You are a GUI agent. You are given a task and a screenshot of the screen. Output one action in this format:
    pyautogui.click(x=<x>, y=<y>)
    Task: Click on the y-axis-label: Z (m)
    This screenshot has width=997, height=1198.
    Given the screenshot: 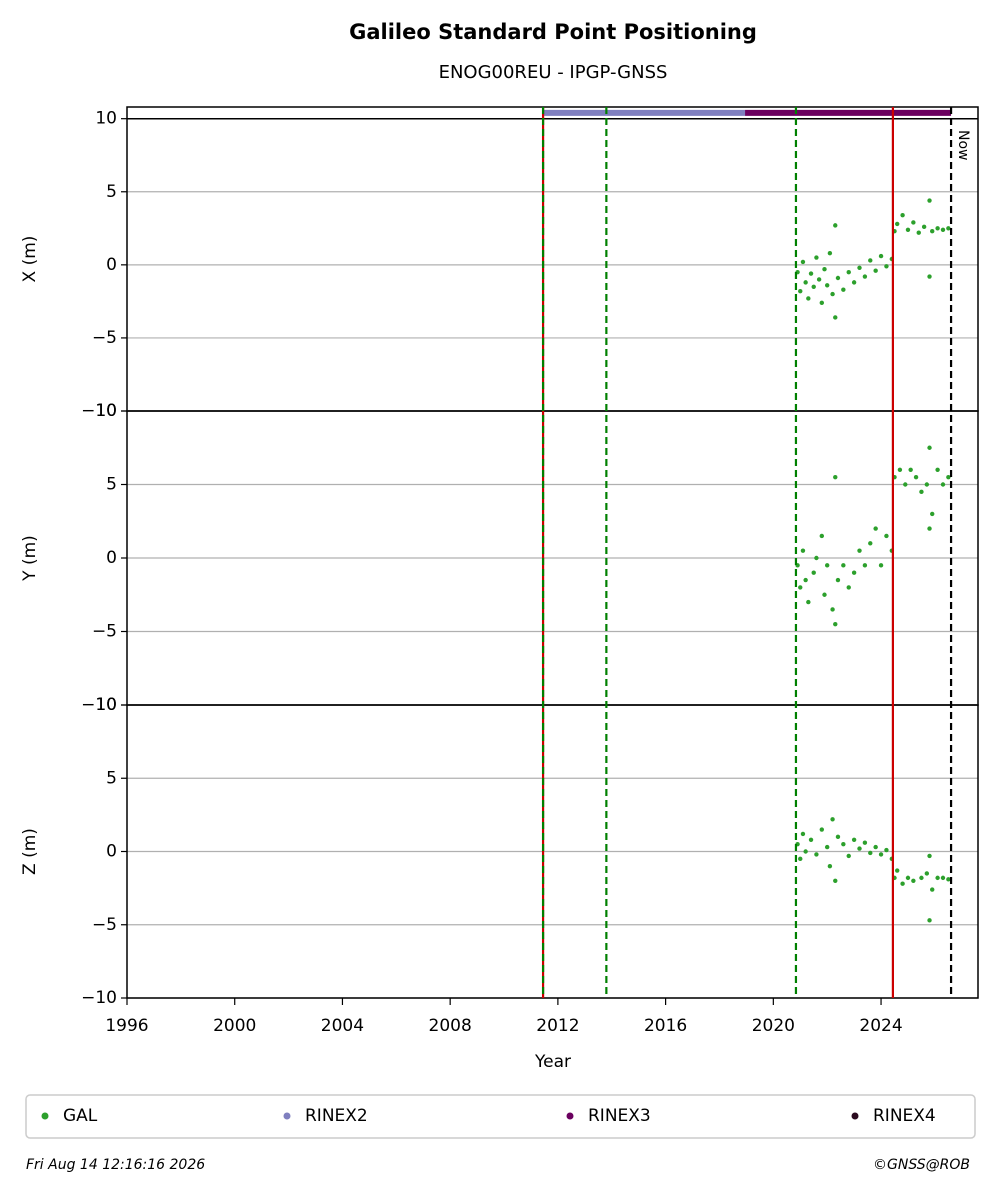 What is the action you would take?
    pyautogui.click(x=30, y=851)
    